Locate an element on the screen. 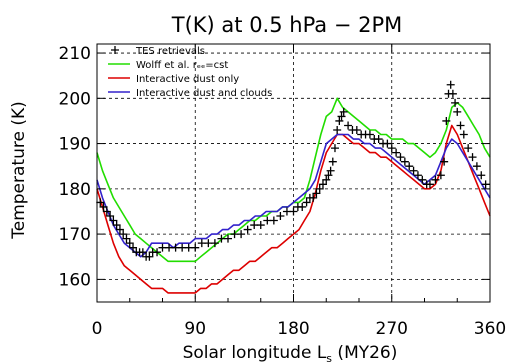 This screenshot has width=512, height=364. y-tick-label: 190 is located at coordinates (75, 145).